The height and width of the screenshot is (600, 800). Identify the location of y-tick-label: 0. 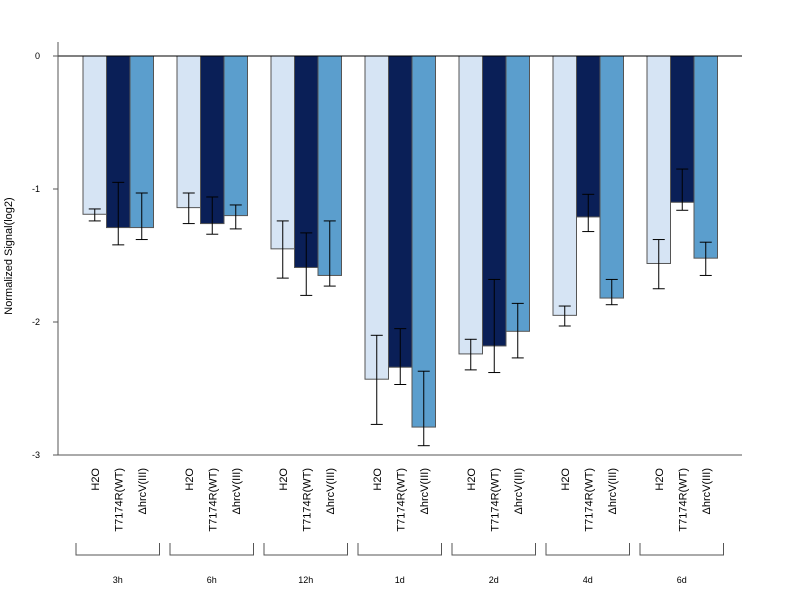
(37, 56).